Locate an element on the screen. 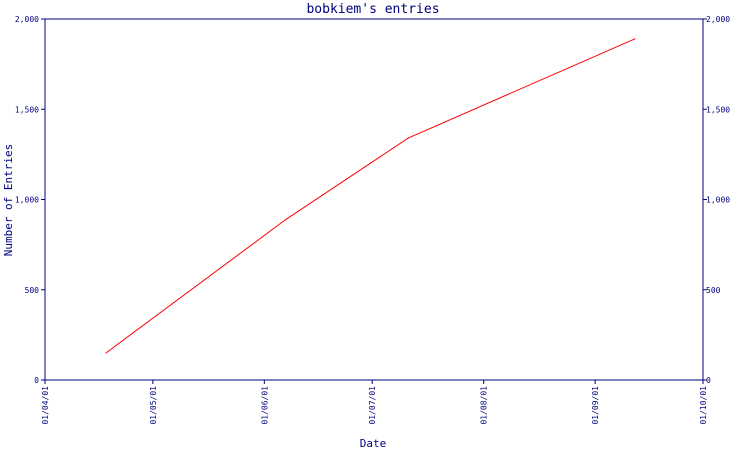 The image size is (750, 450). right-y-axis: 0 500 1,000 1,500 2,000 is located at coordinates (716, 200).